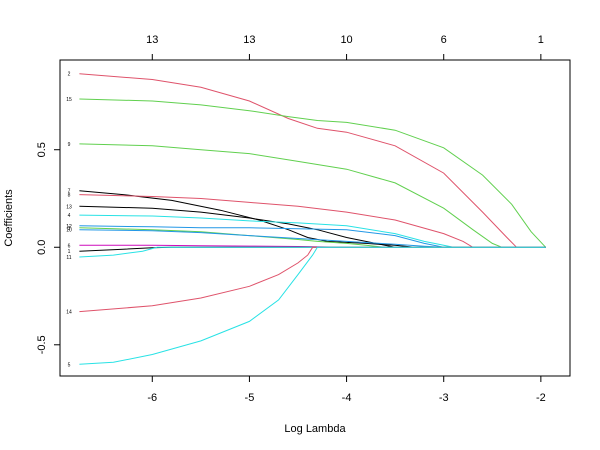  Describe the element at coordinates (69, 100) in the screenshot. I see `series-label-15: 15` at that location.